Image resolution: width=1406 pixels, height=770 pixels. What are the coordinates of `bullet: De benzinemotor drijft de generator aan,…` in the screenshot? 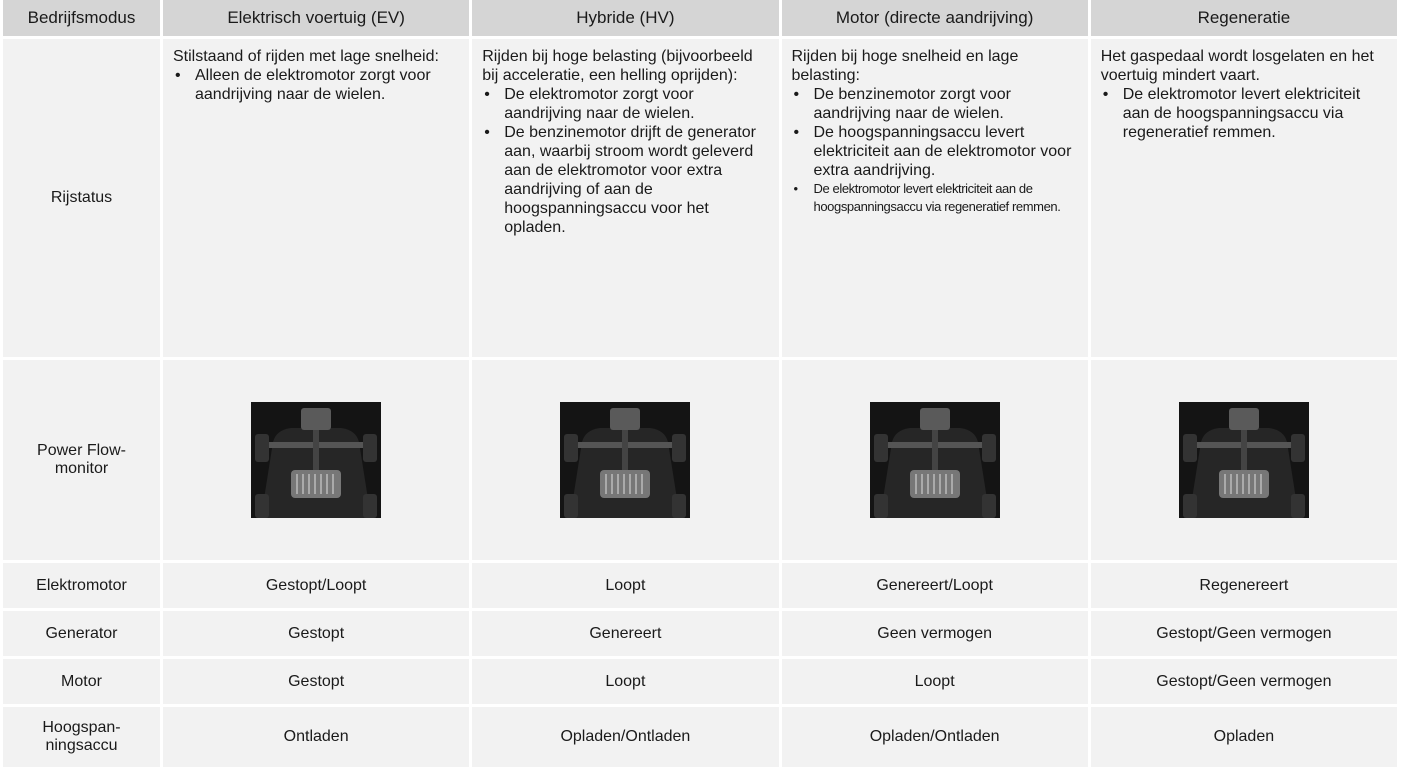 It's located at (627, 180).